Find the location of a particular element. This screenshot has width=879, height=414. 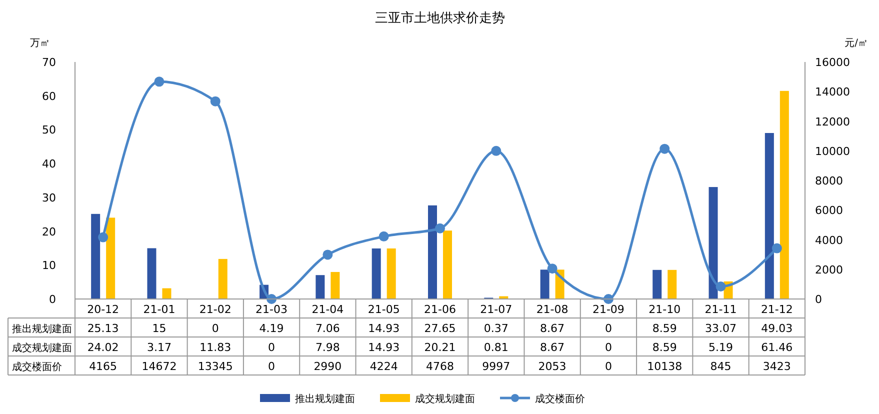

y-tick-label: 0 is located at coordinates (52, 299).